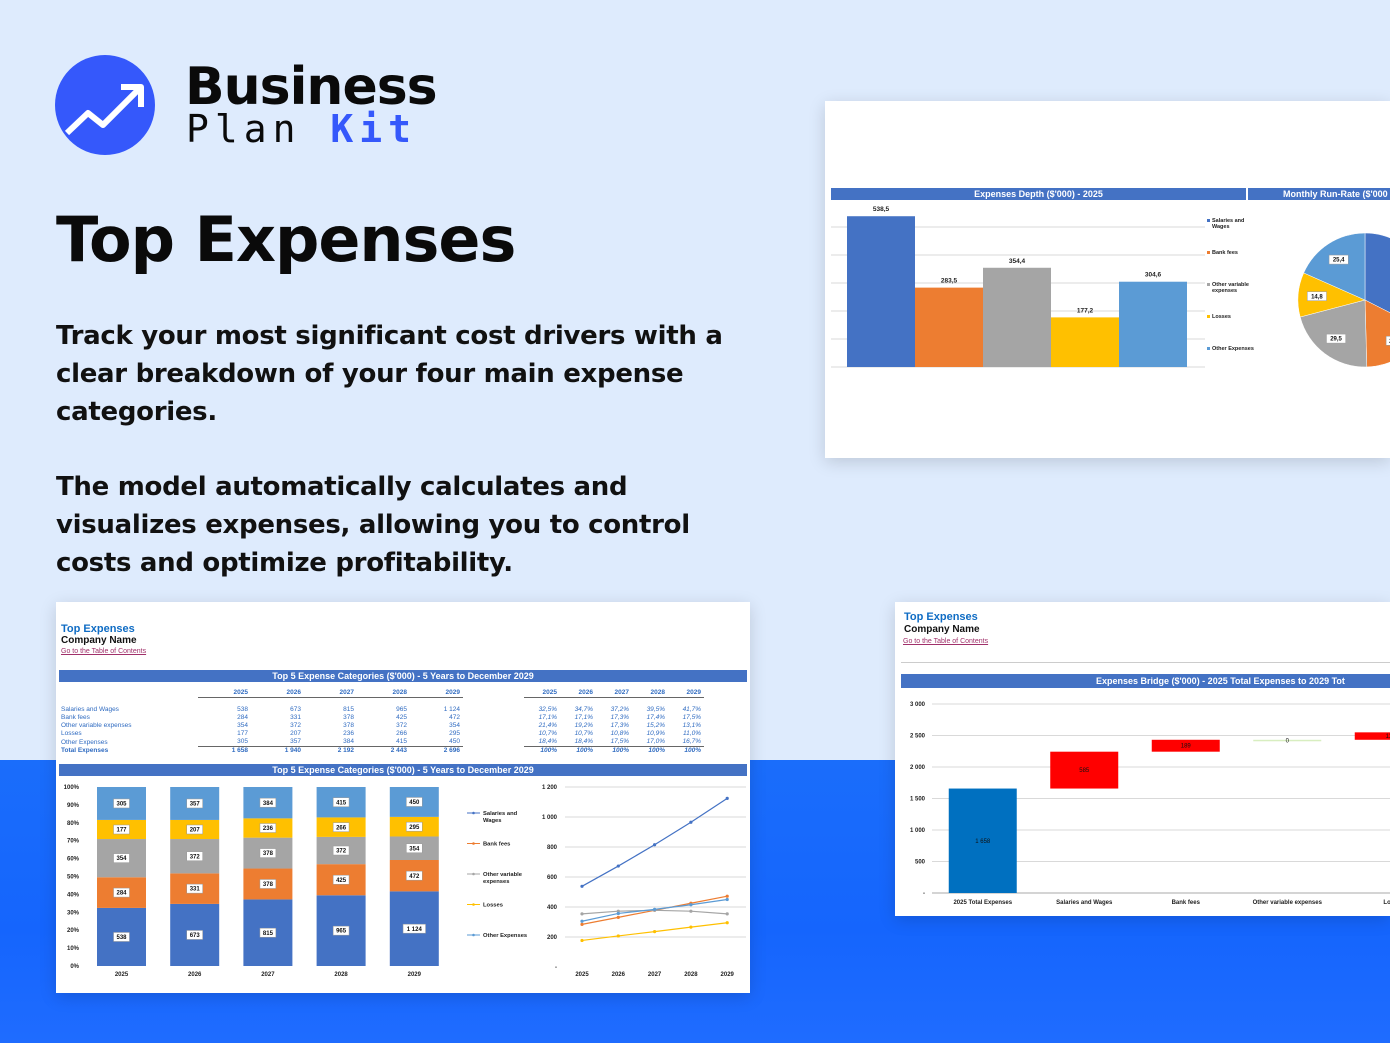 The image size is (1390, 1043). I want to click on table-cell: 17,1%, so click(583, 717).